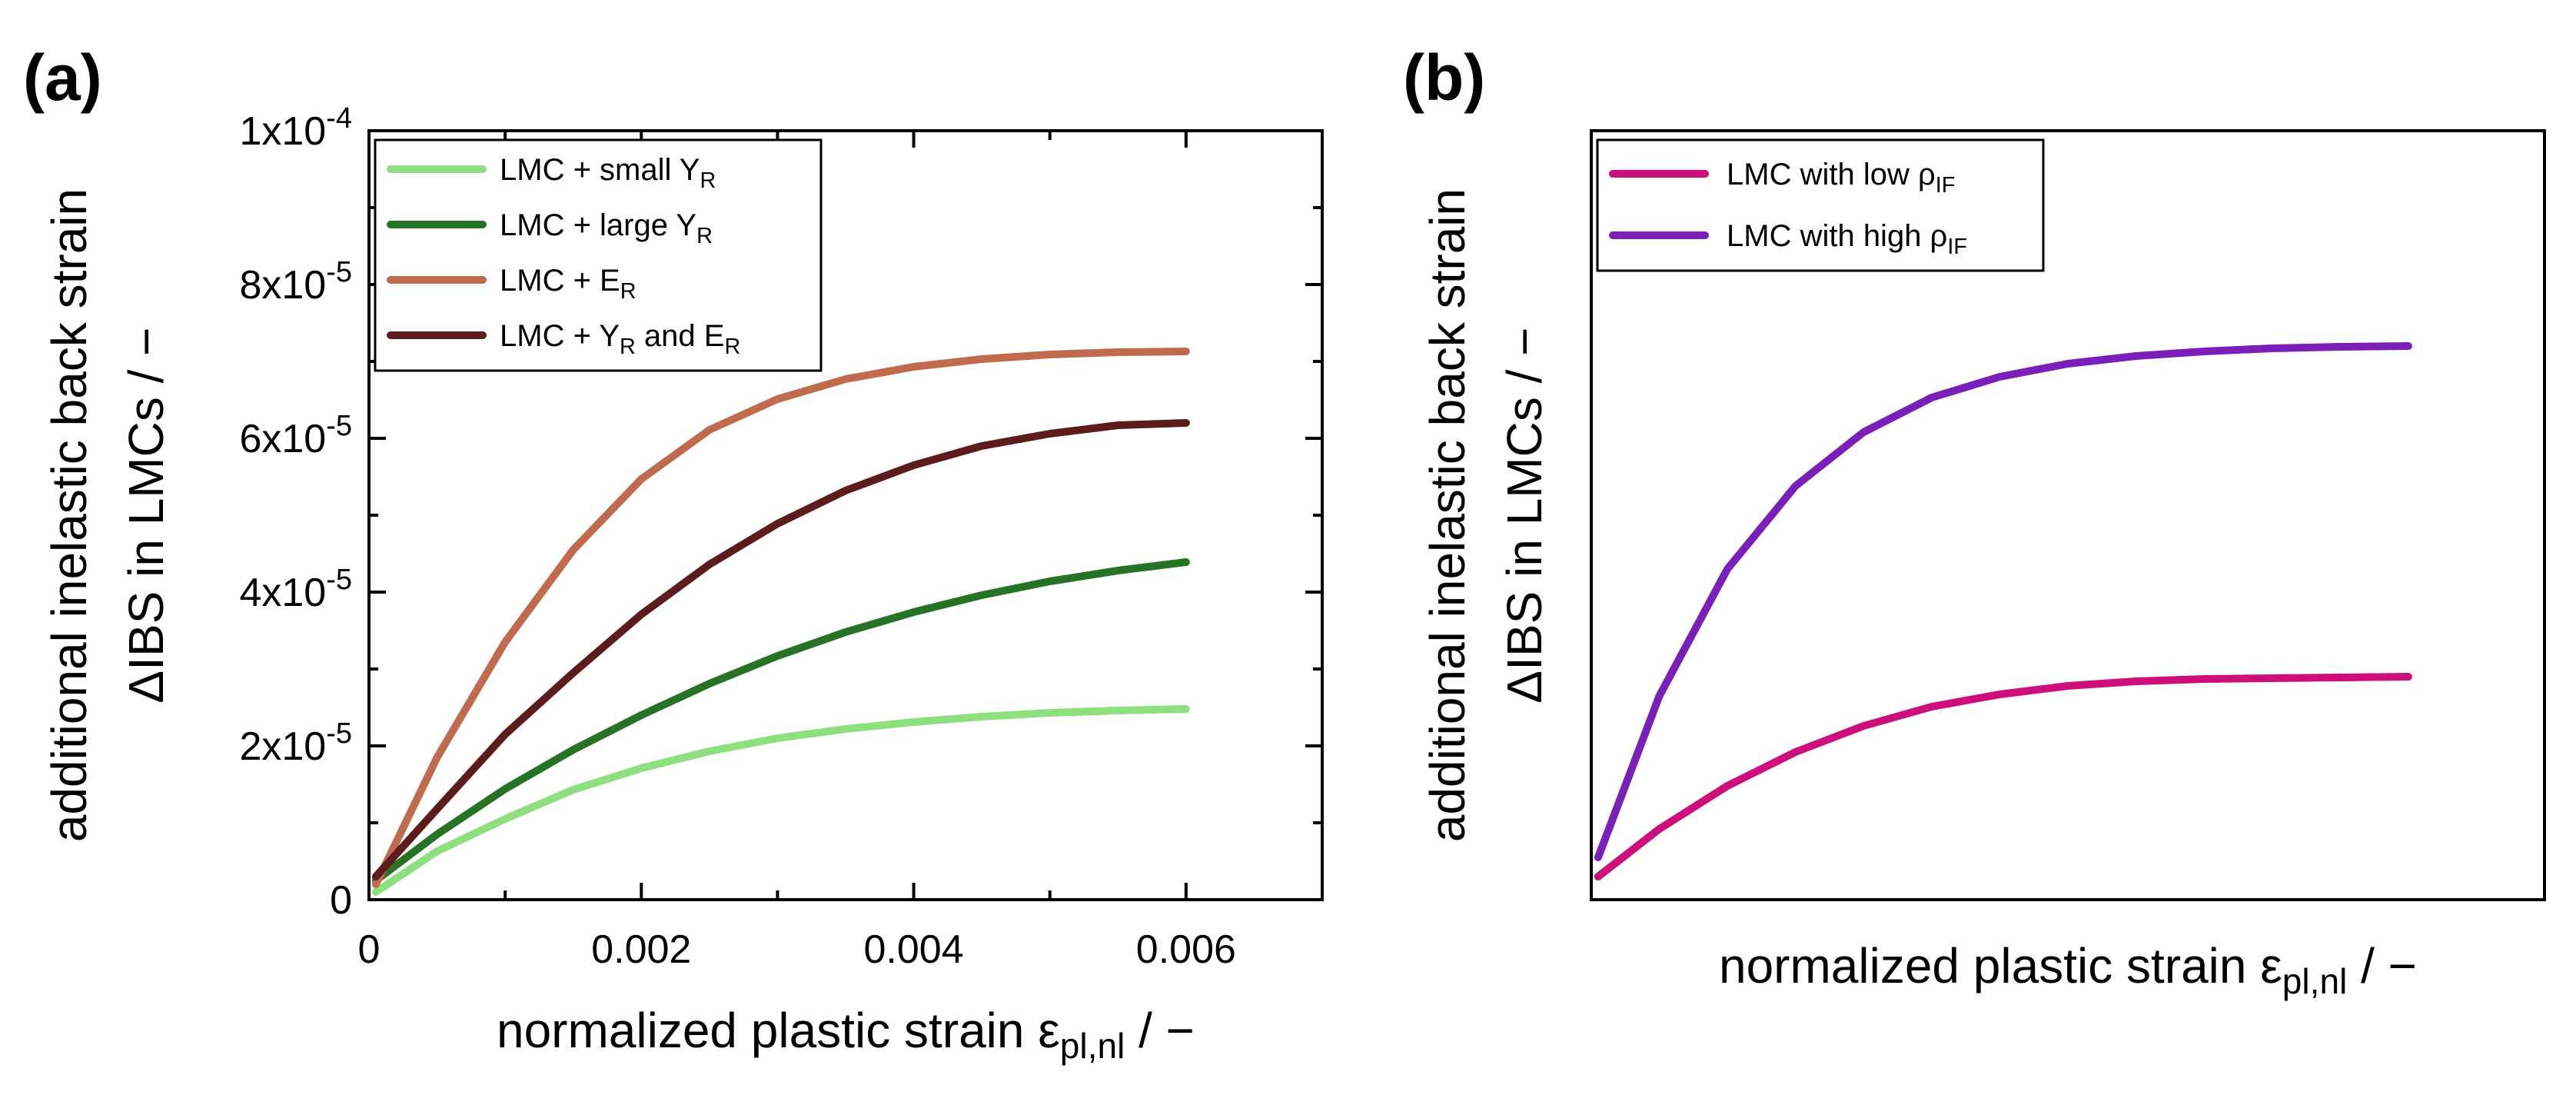  I want to click on x-axis-title-a: normalized plastic strain εpl,nl / −, so click(846, 1034).